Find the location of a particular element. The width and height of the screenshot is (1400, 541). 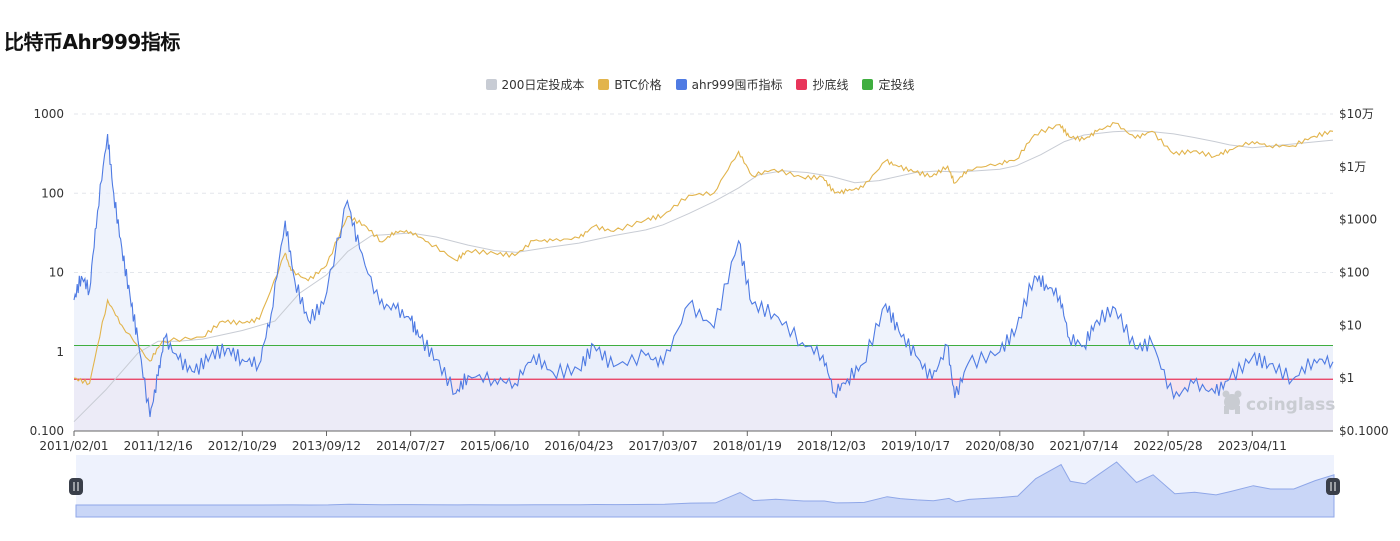

y-right-tick-label: $0.1000 is located at coordinates (1364, 431).